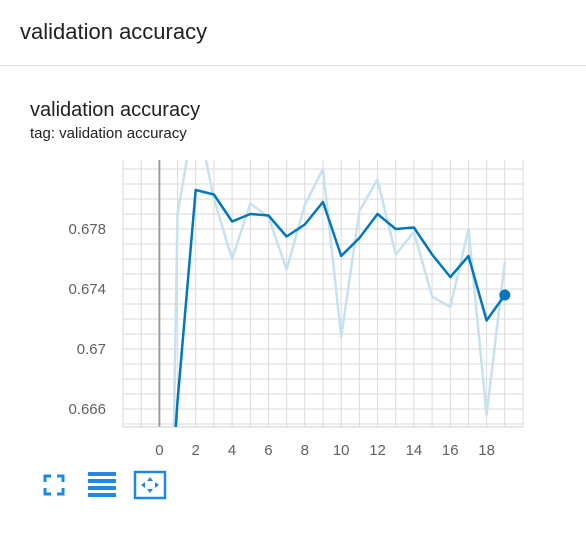 This screenshot has height=534, width=586. I want to click on x-tick-label: 2, so click(196, 450).